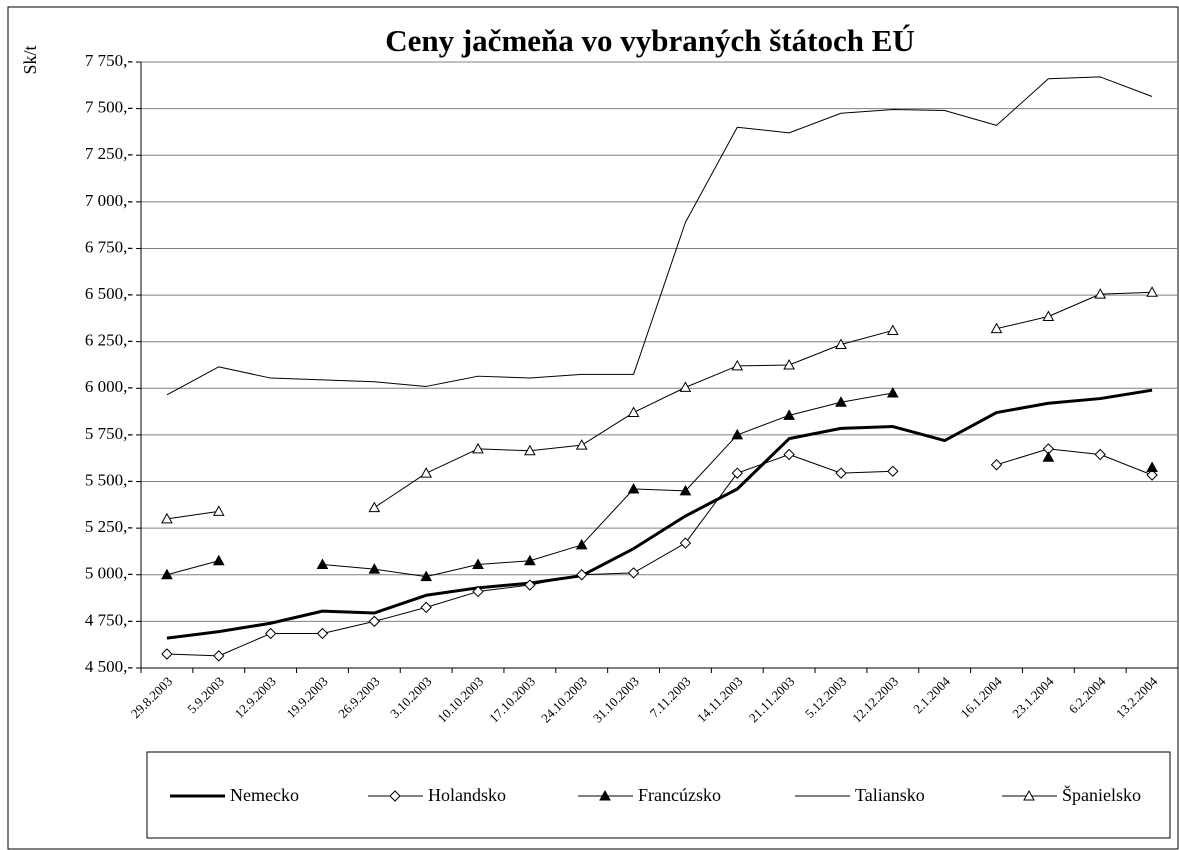 This screenshot has height=850, width=1179. What do you see at coordinates (109, 573) in the screenshot?
I see `y-tick-label: 5 000,-` at bounding box center [109, 573].